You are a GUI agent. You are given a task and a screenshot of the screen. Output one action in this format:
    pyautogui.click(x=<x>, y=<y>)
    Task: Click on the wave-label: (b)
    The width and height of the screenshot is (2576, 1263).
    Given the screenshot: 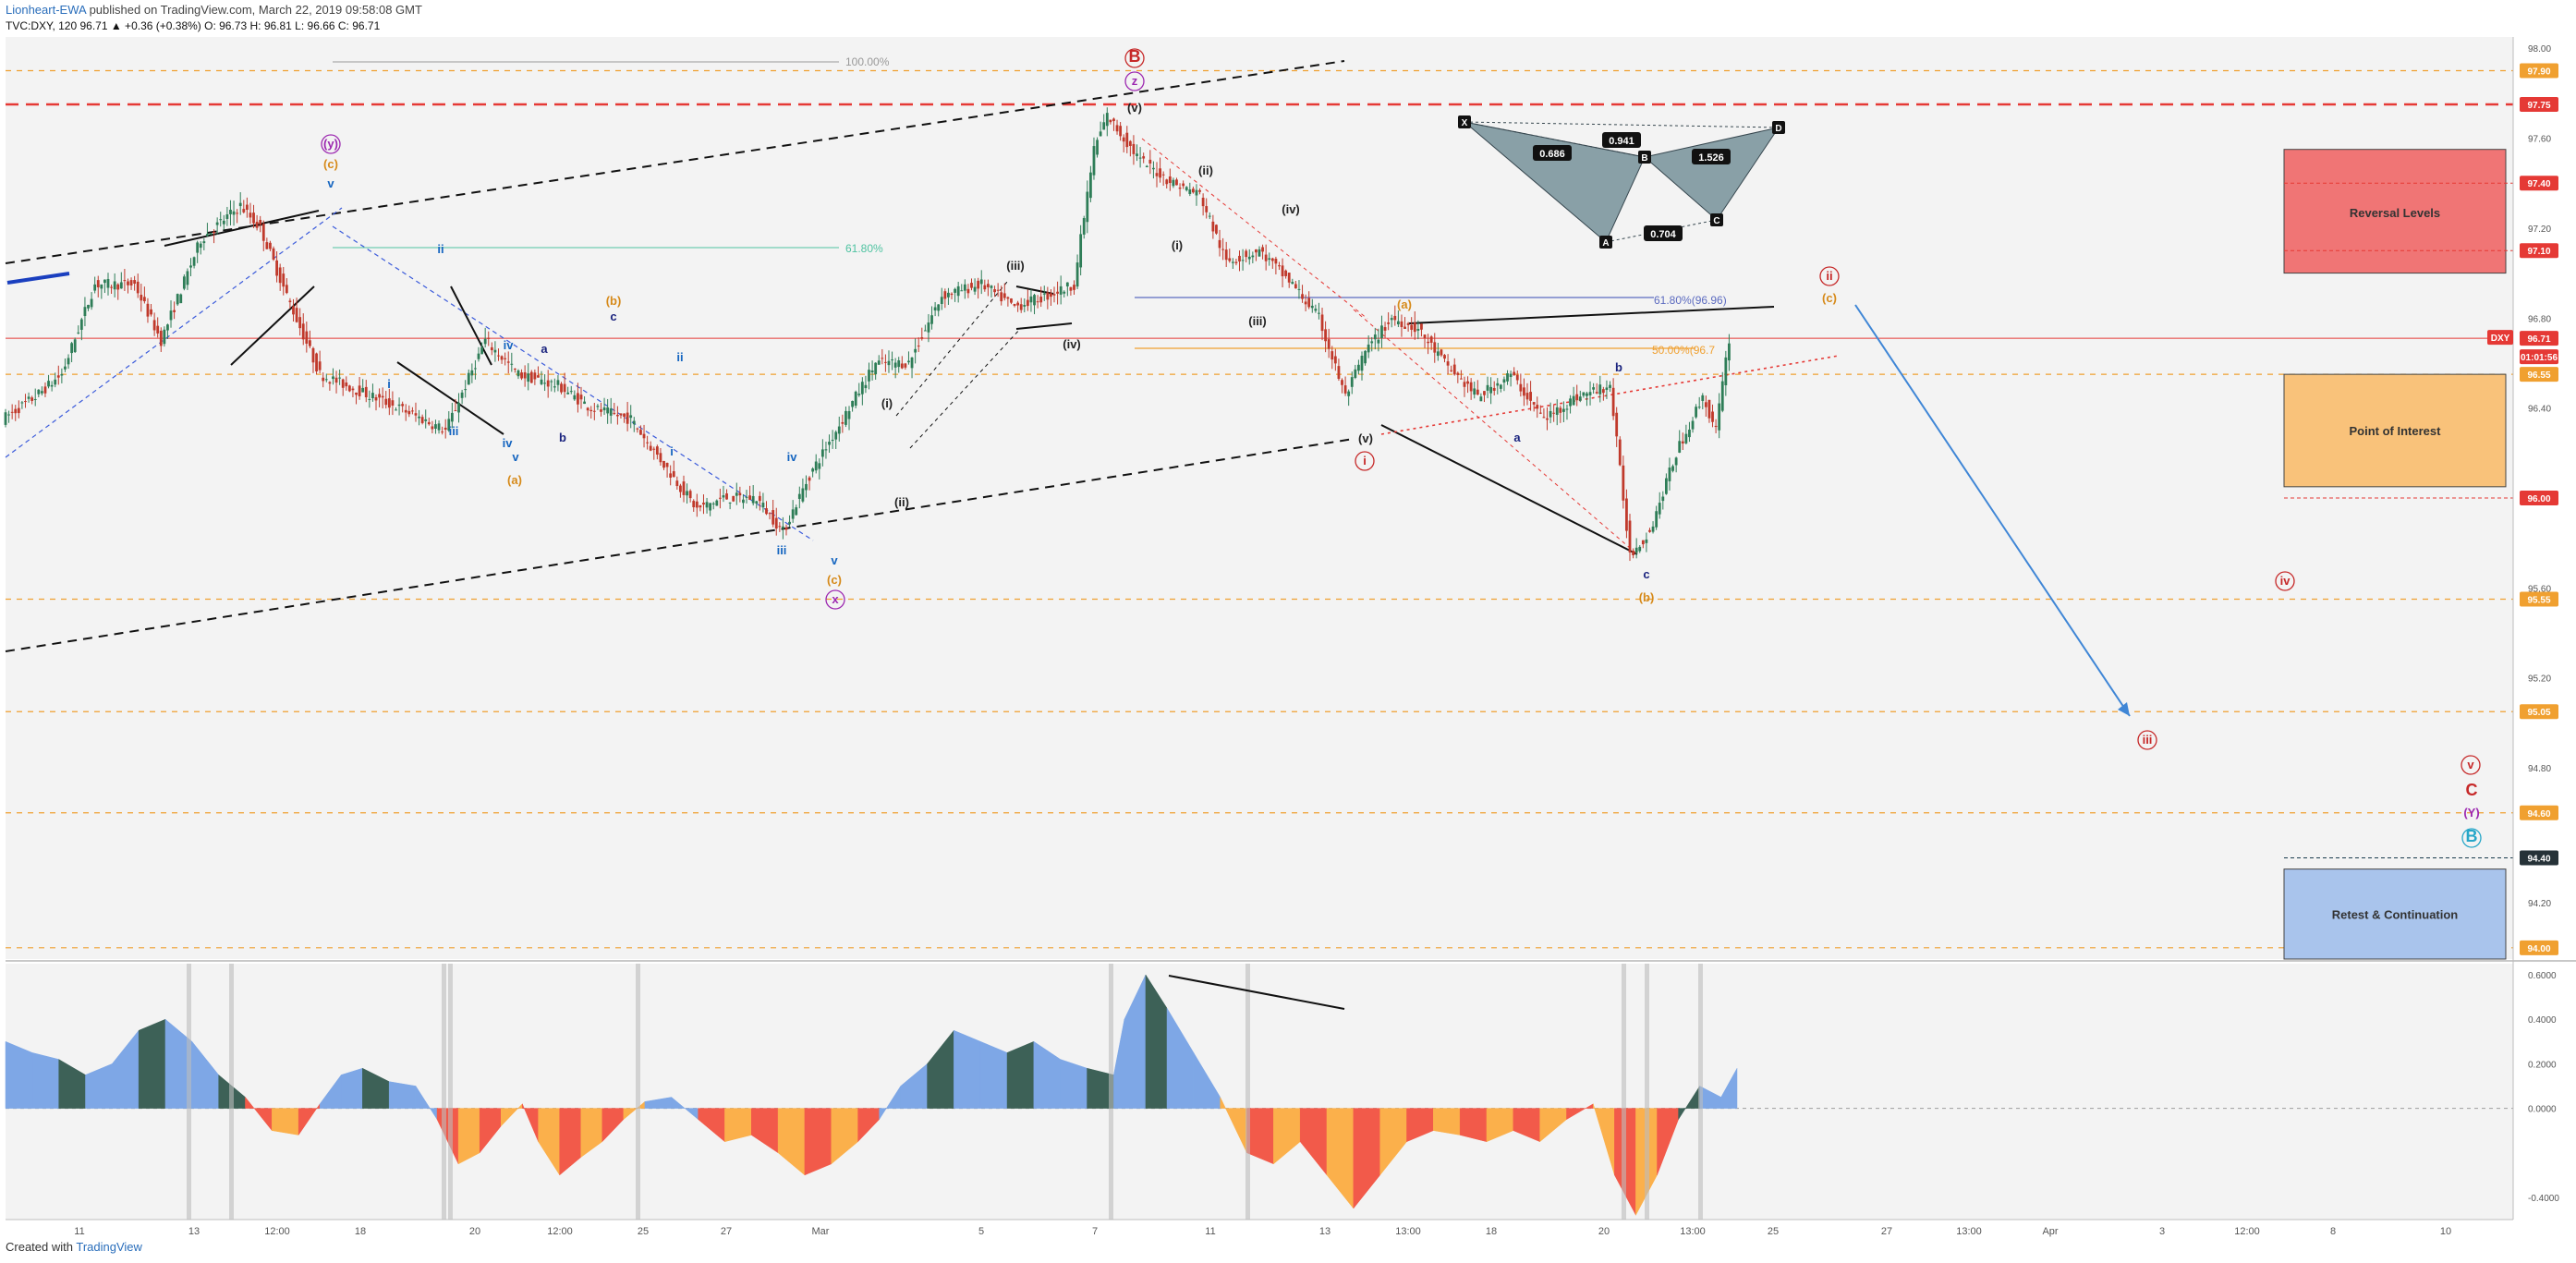 What is the action you would take?
    pyautogui.click(x=1647, y=597)
    